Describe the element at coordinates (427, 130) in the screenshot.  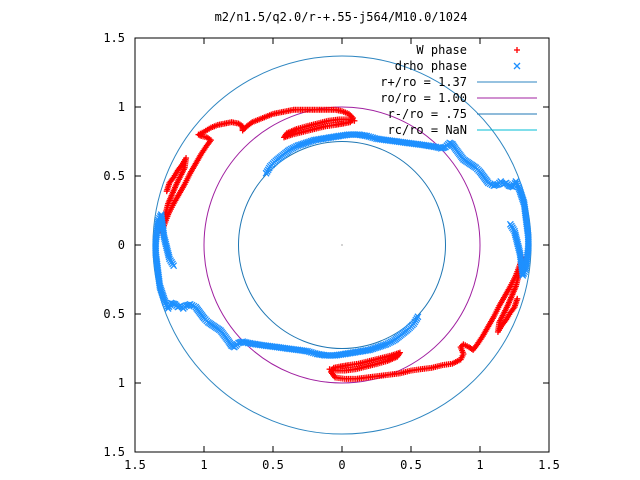
I see `legend-label: rc/ro = NaN` at that location.